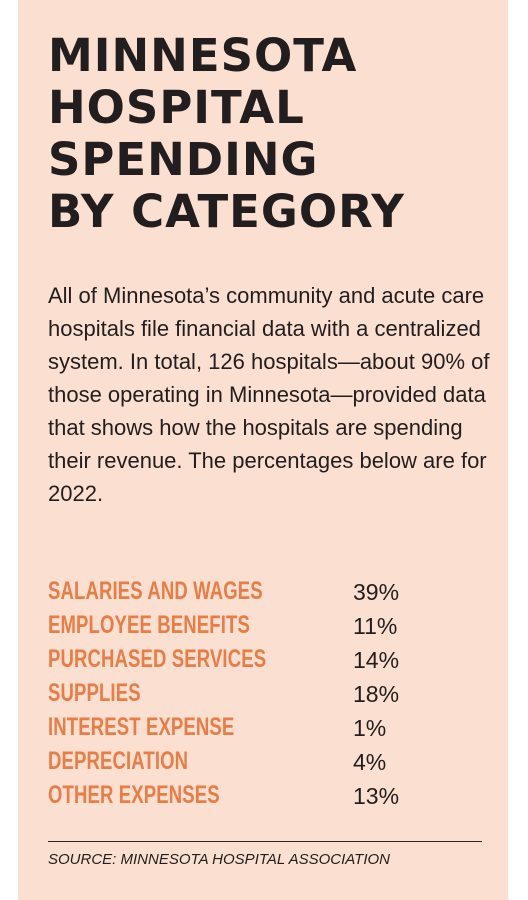  What do you see at coordinates (183, 159) in the screenshot?
I see `title-line-3: SPENDING` at bounding box center [183, 159].